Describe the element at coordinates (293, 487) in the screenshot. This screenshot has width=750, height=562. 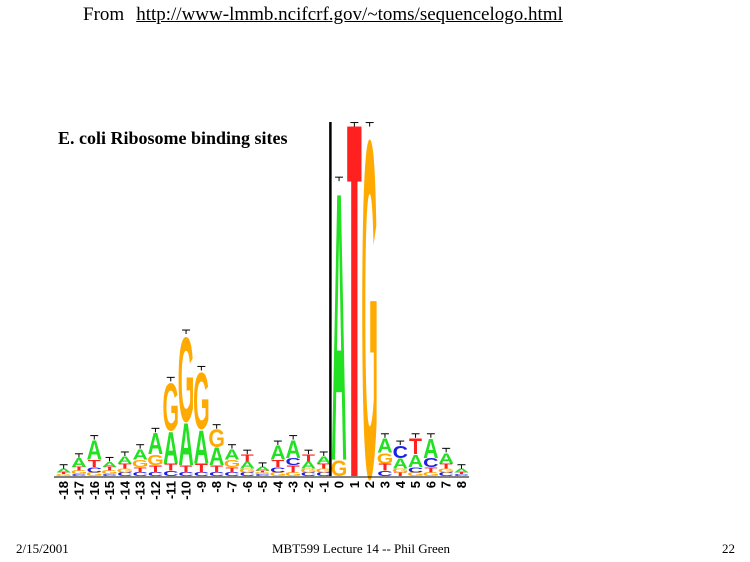
I see `position-tick-label: -3` at that location.